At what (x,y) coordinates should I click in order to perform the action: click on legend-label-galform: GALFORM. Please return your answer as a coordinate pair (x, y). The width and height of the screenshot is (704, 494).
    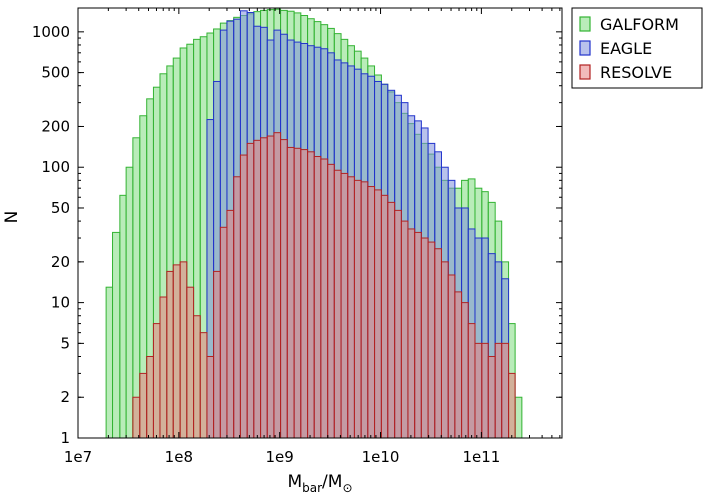
    Looking at the image, I should click on (639, 24).